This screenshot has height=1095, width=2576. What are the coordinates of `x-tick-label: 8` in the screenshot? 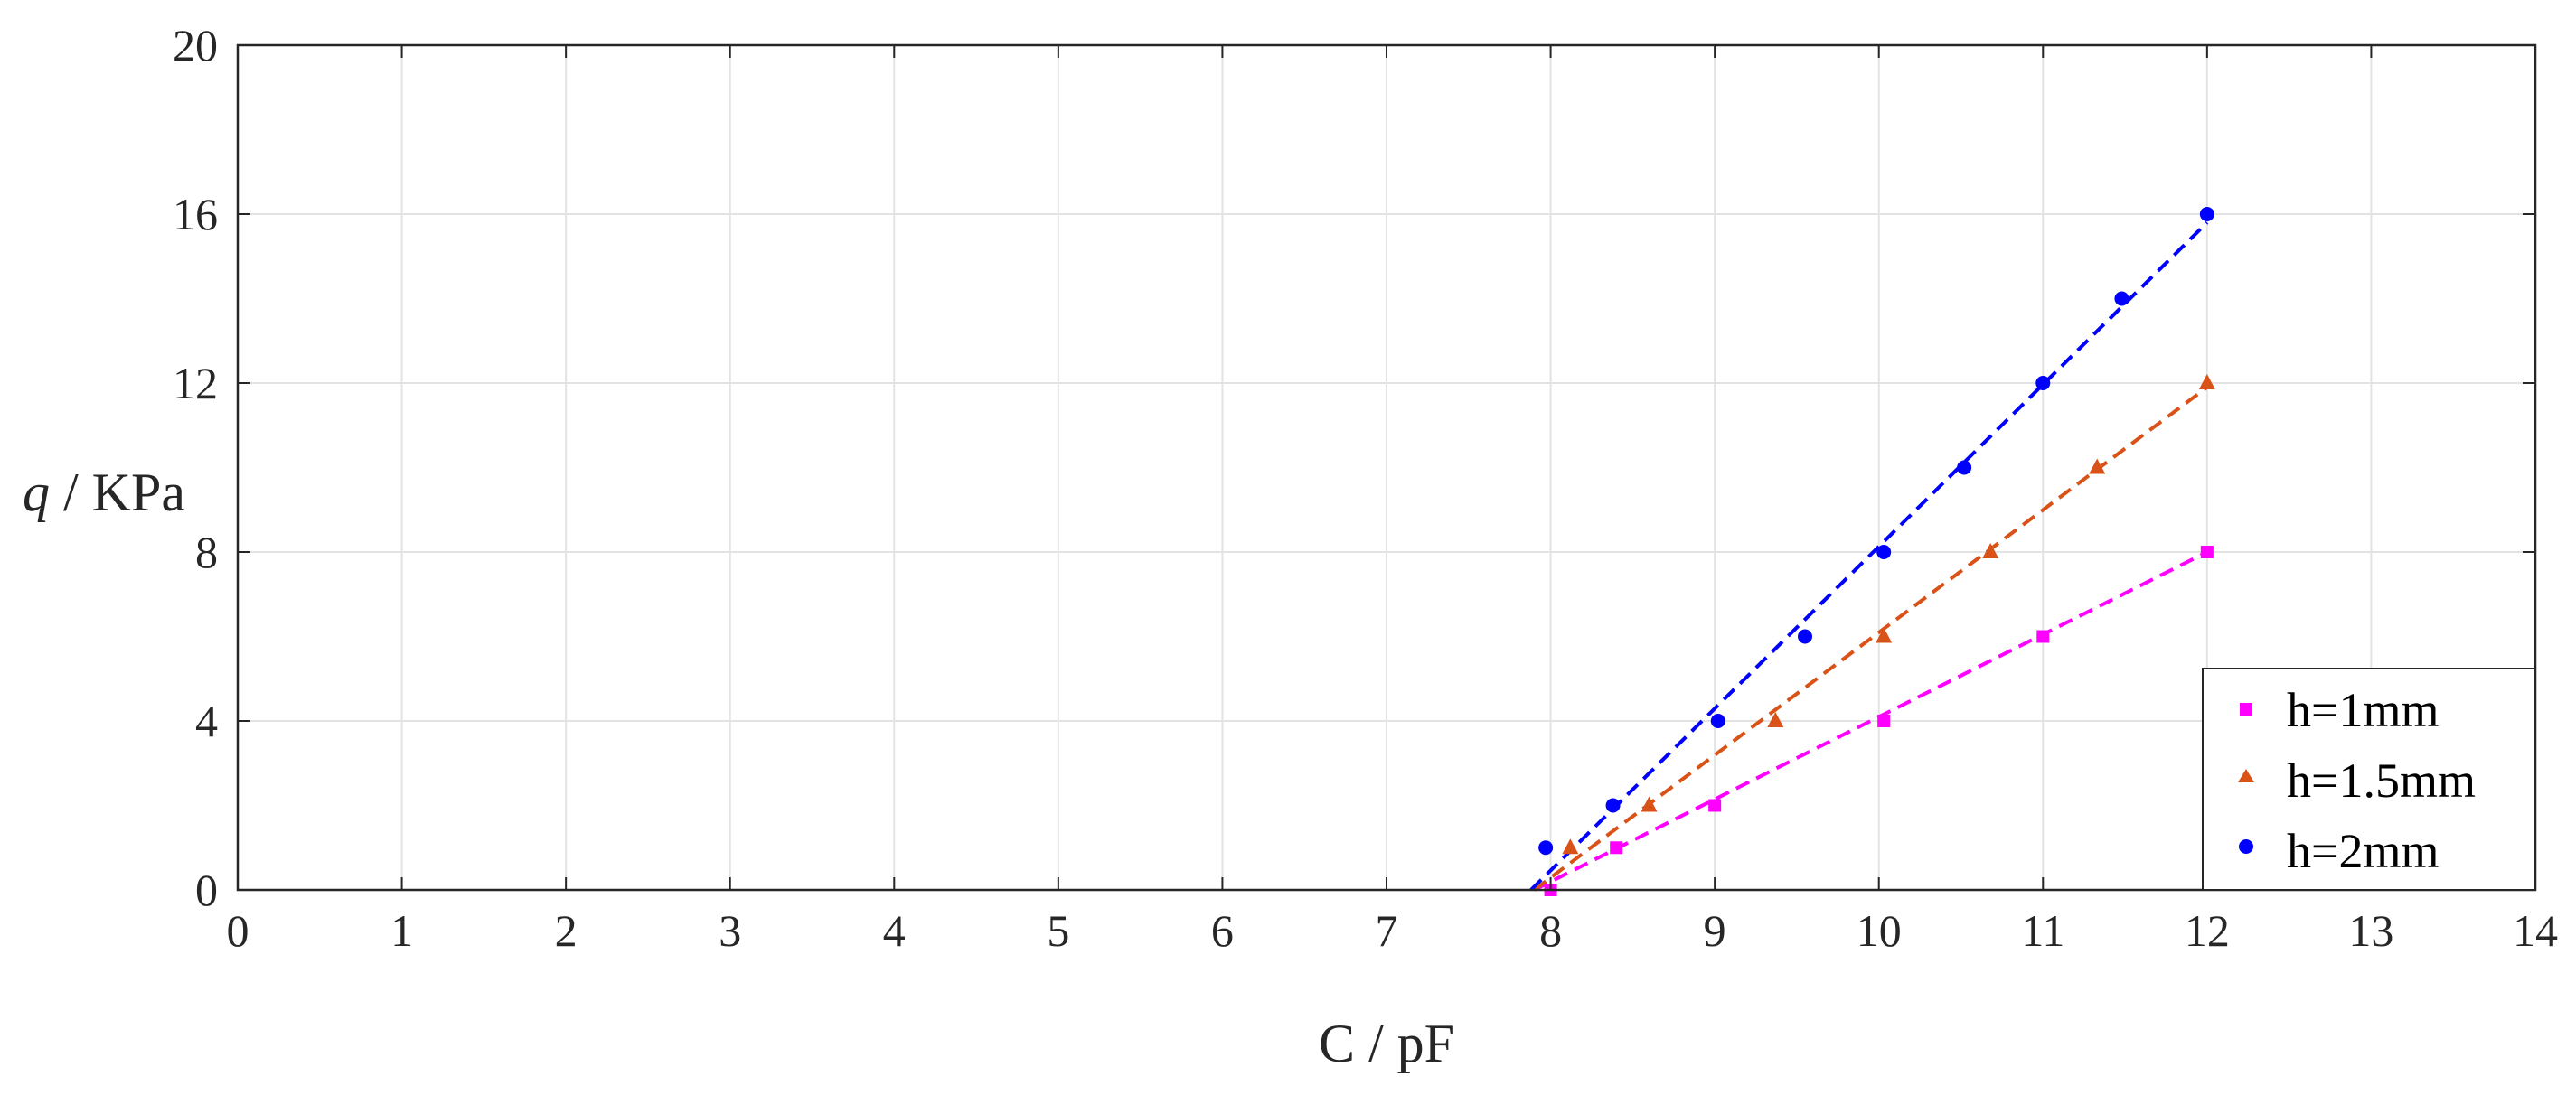 It's located at (1550, 930).